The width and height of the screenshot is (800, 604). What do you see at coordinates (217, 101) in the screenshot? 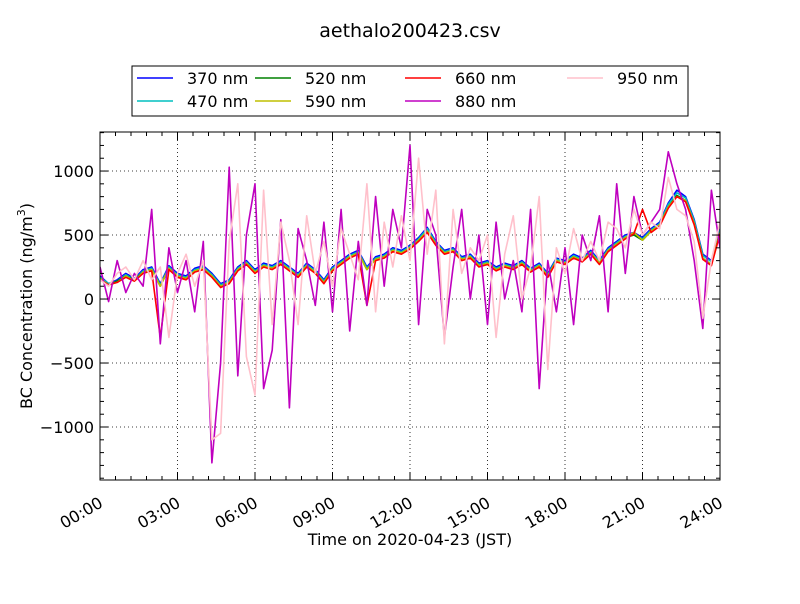
I see `legend-label: 470 nm` at bounding box center [217, 101].